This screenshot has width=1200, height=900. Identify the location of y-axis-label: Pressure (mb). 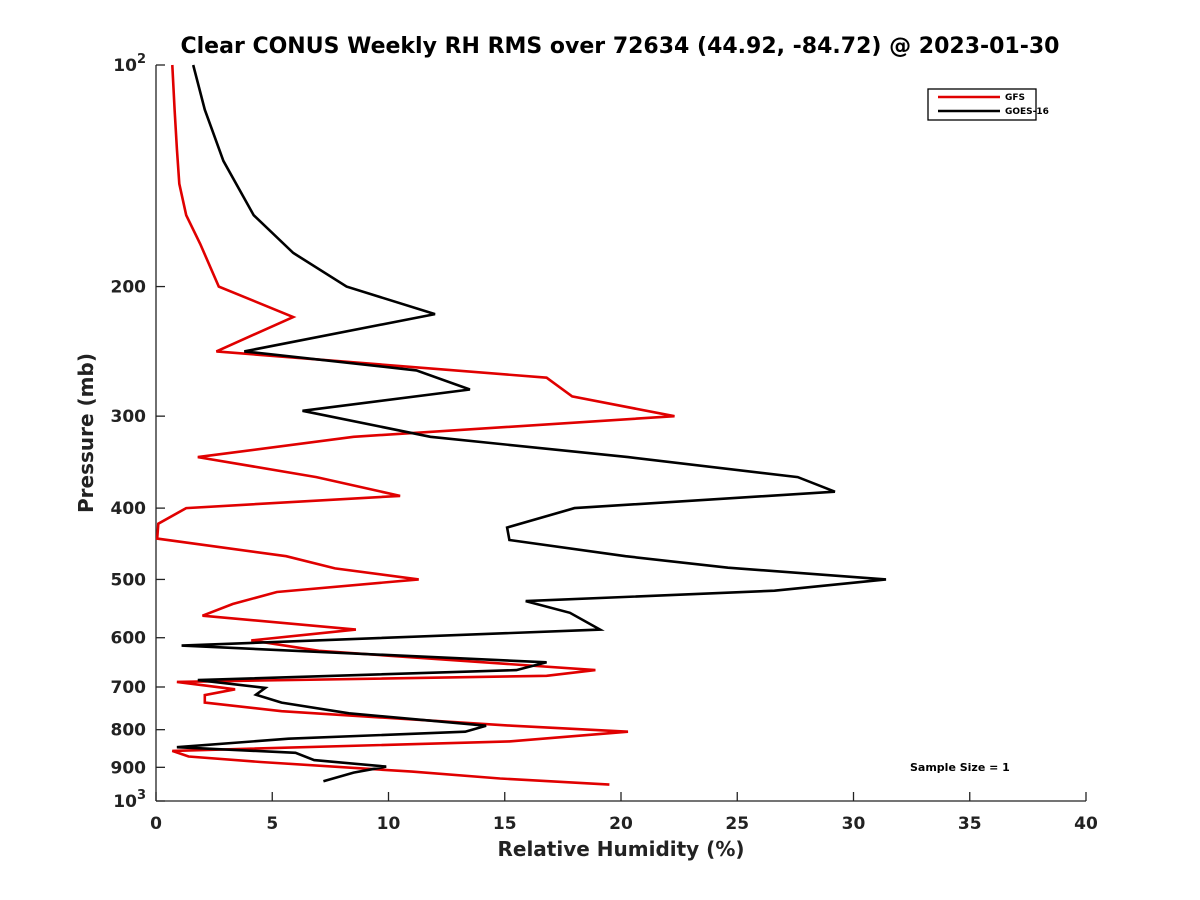
(86, 433).